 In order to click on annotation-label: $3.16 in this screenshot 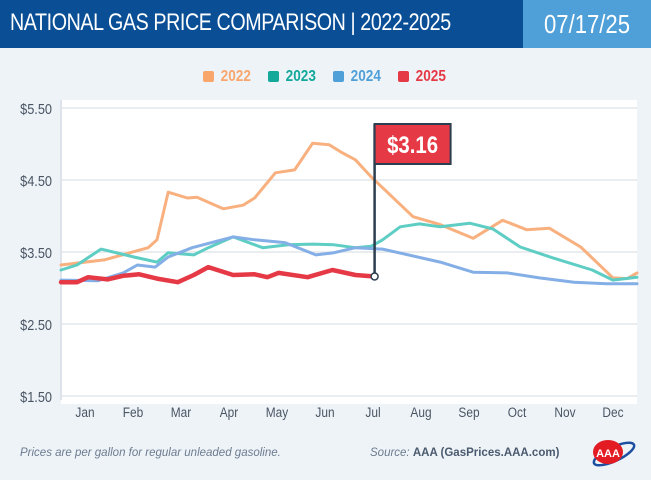, I will do `click(412, 144)`.